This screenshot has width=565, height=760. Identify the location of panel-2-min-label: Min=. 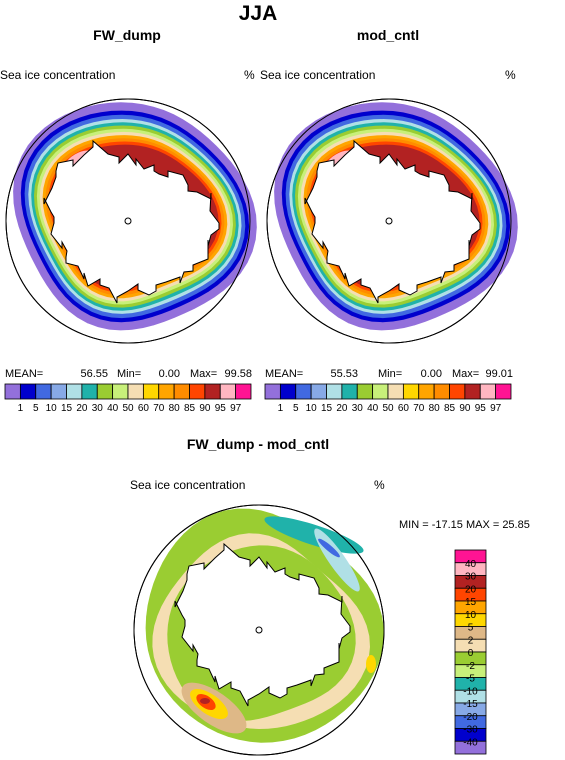
(390, 374).